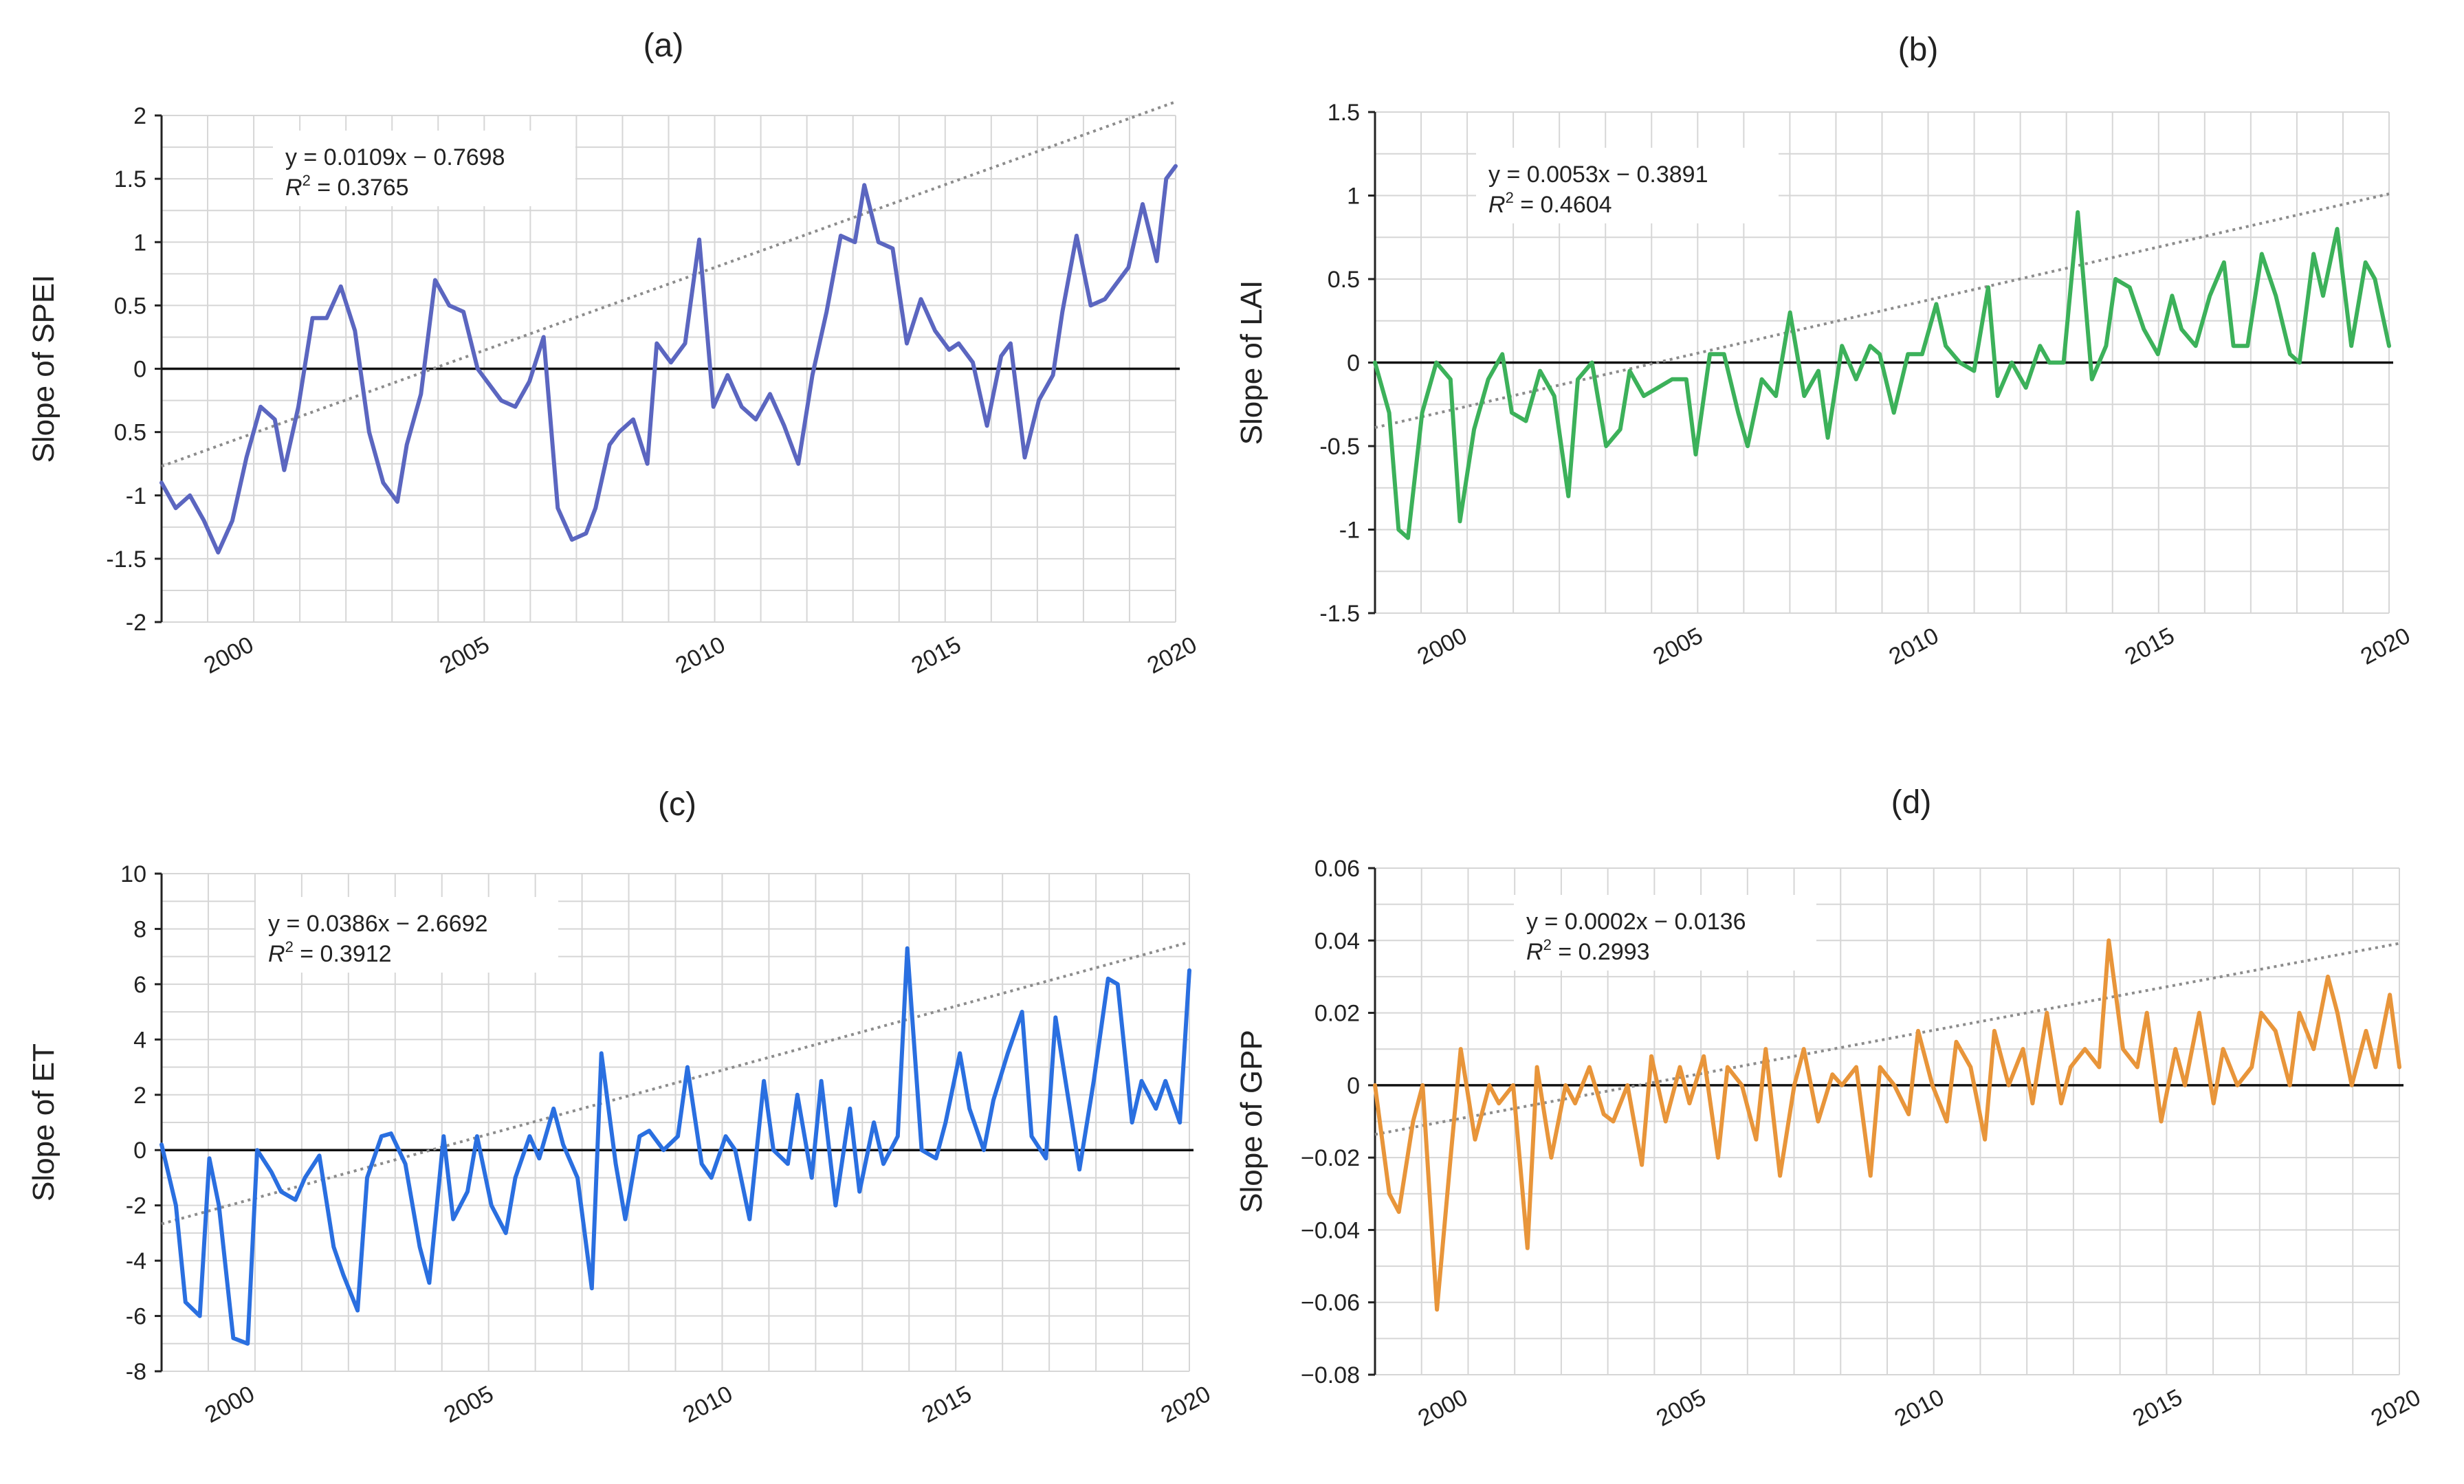  Describe the element at coordinates (1337, 1014) in the screenshot. I see `y-tick-label: 0.02` at that location.